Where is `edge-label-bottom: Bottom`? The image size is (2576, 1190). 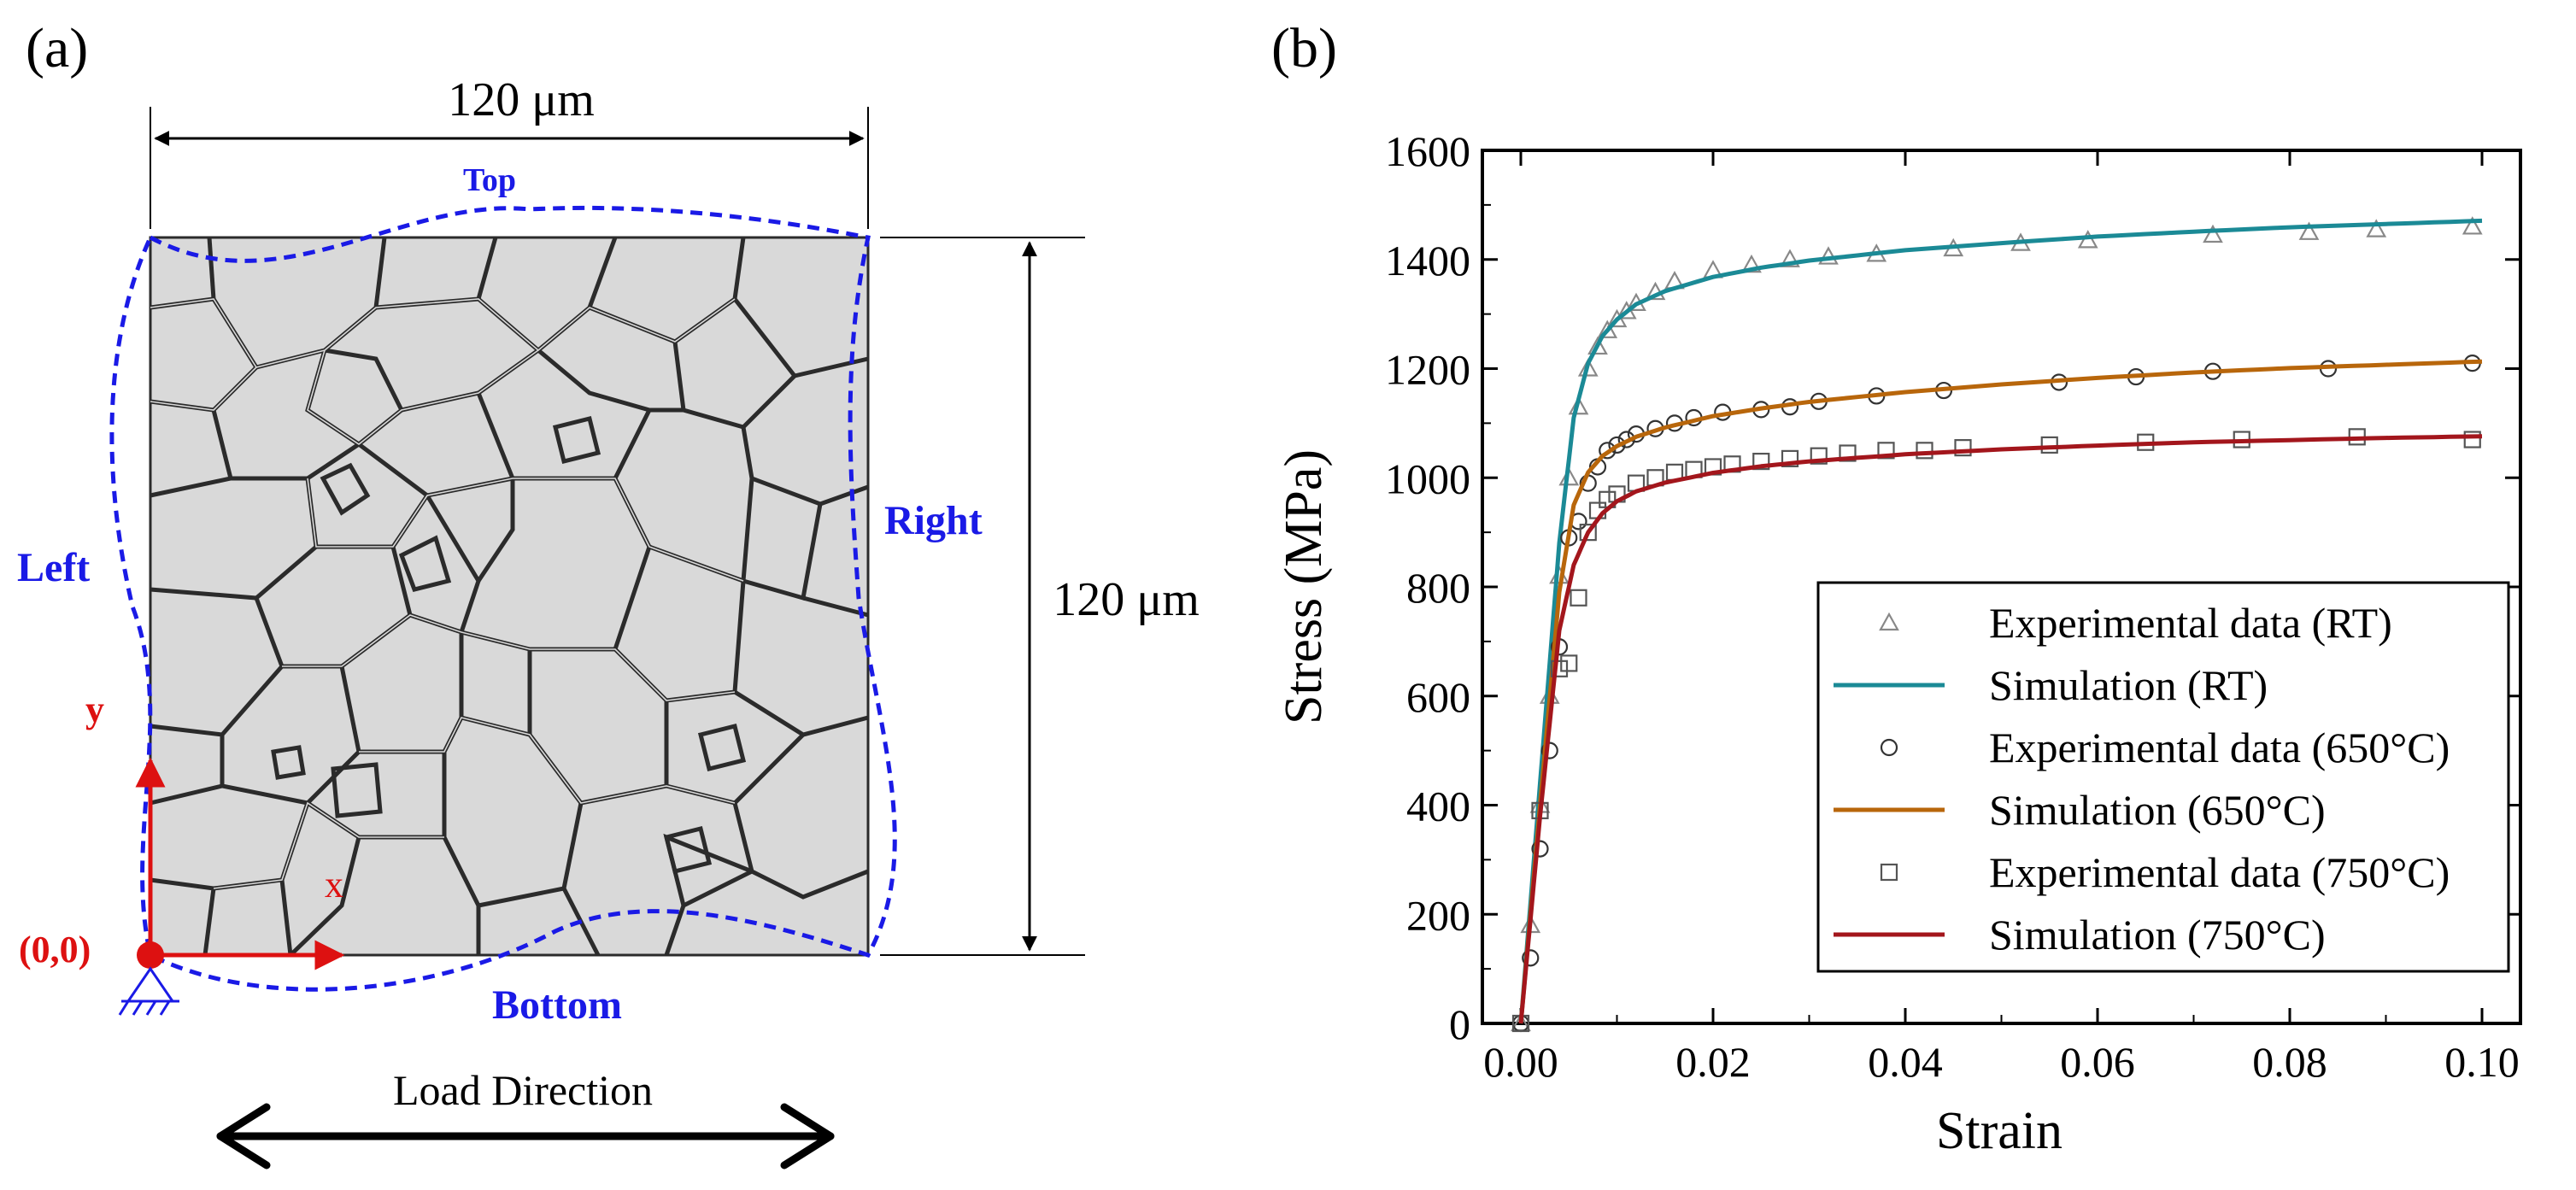 edge-label-bottom: Bottom is located at coordinates (557, 1005).